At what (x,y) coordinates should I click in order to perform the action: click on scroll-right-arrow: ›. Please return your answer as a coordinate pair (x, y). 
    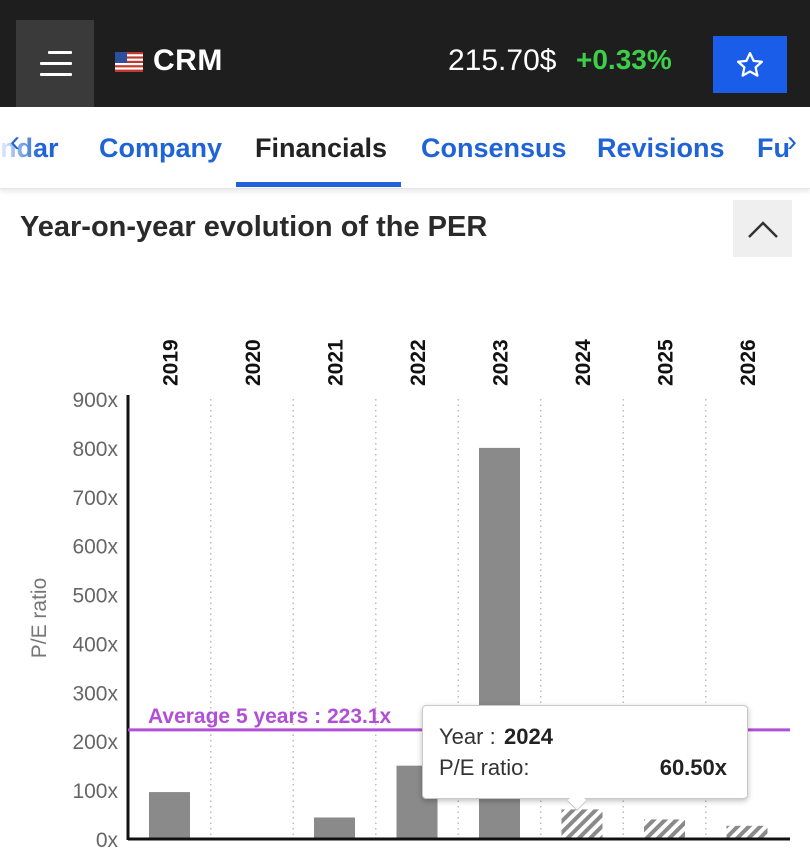
    Looking at the image, I should click on (792, 141).